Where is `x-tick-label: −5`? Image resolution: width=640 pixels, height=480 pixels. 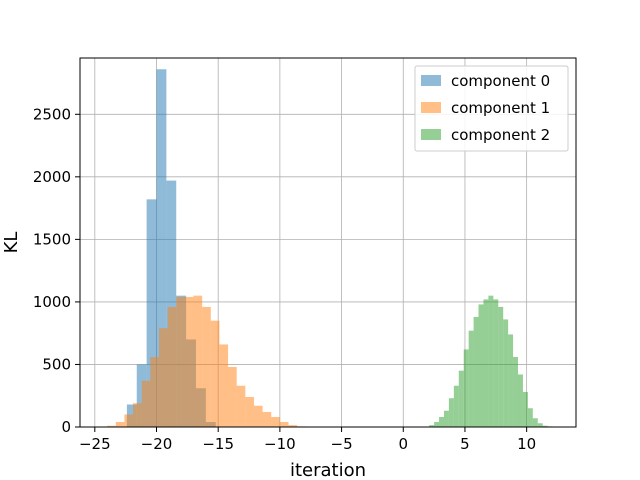 x-tick-label: −5 is located at coordinates (342, 444).